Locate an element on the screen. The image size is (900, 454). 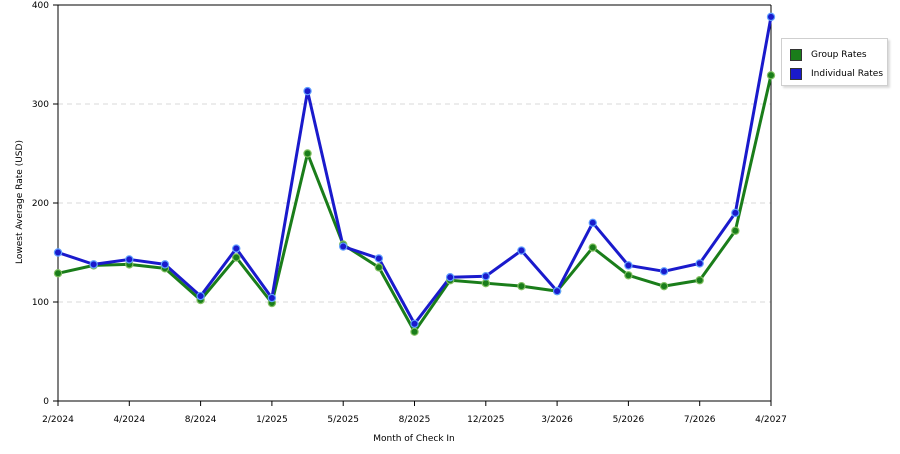
x-tick-label: 8/2025 is located at coordinates (415, 420).